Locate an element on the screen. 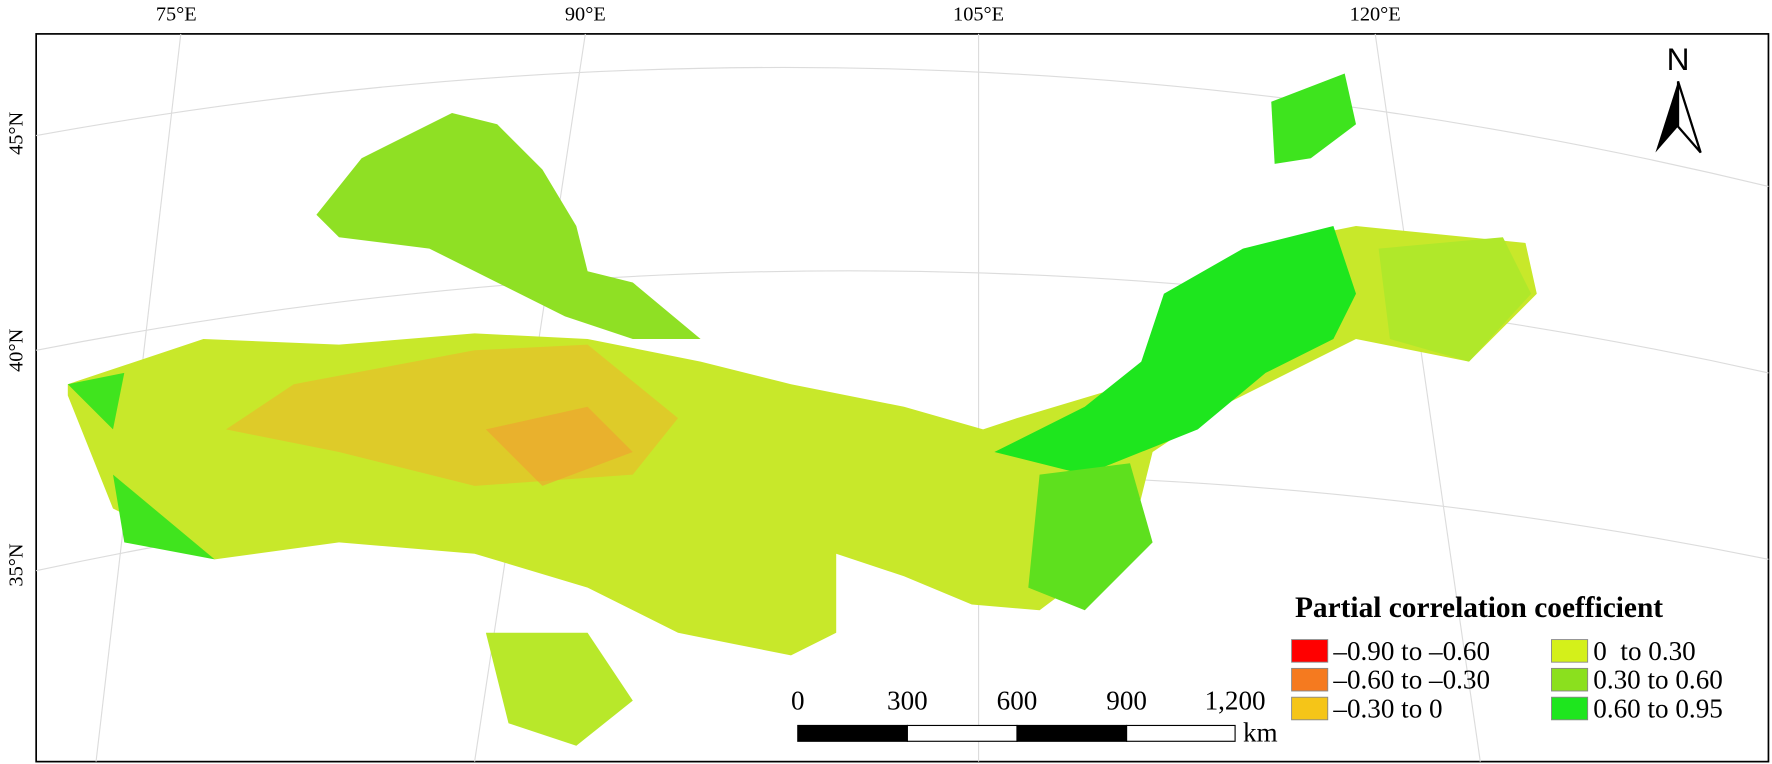 The width and height of the screenshot is (1772, 764). legend-label: –0.30 to 0 is located at coordinates (1387, 709).